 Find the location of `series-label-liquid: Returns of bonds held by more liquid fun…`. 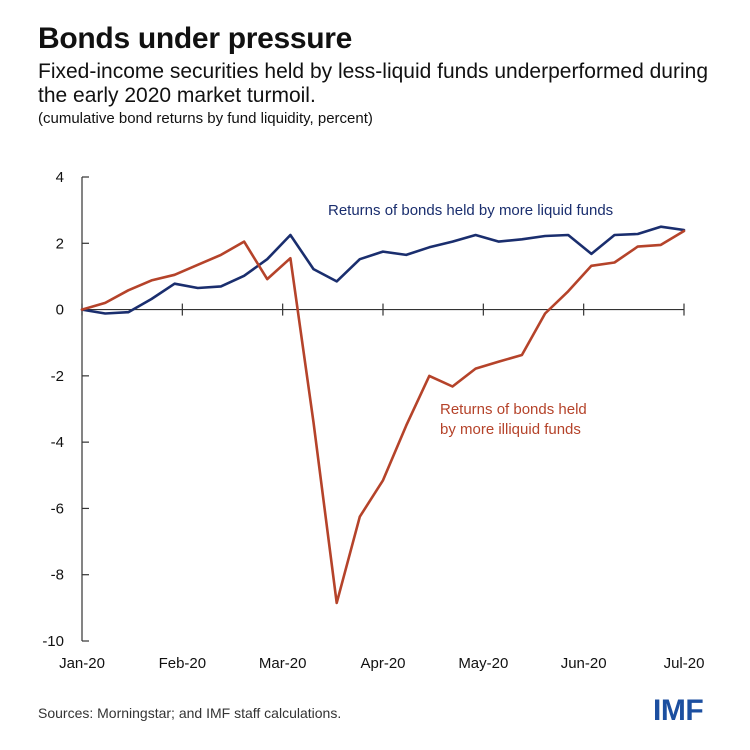

series-label-liquid: Returns of bonds held by more liquid fun… is located at coordinates (470, 210).